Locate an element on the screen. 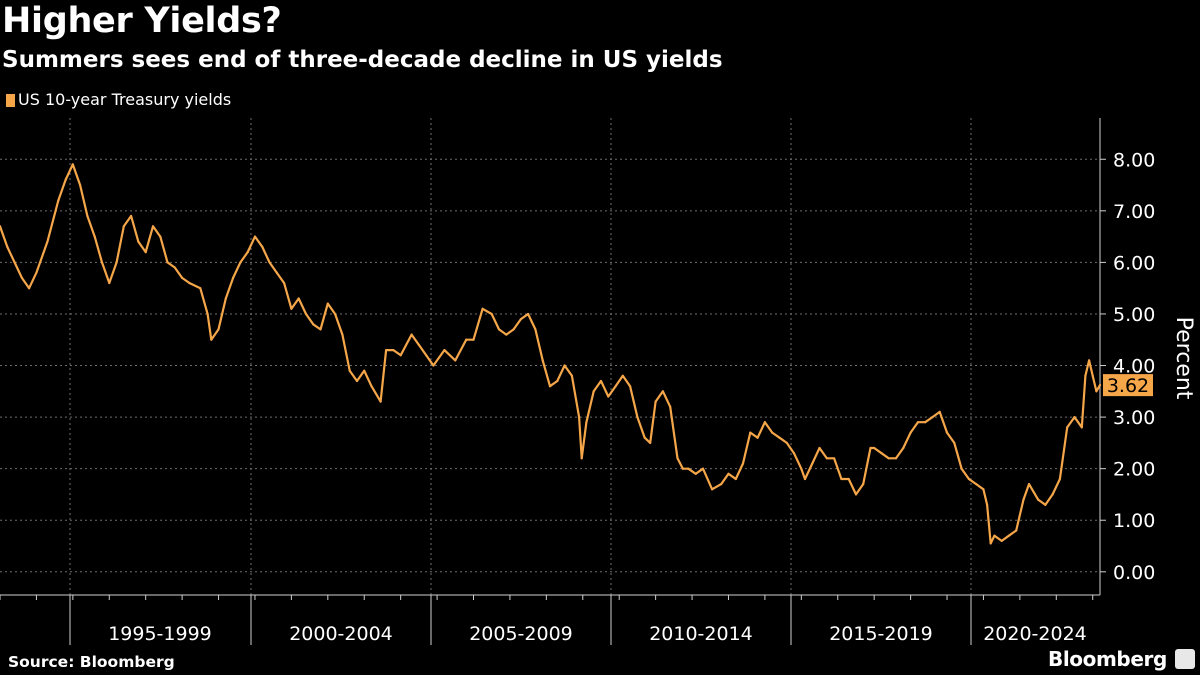 The image size is (1200, 675). legend: US 10-year Treasury yields is located at coordinates (118, 100).